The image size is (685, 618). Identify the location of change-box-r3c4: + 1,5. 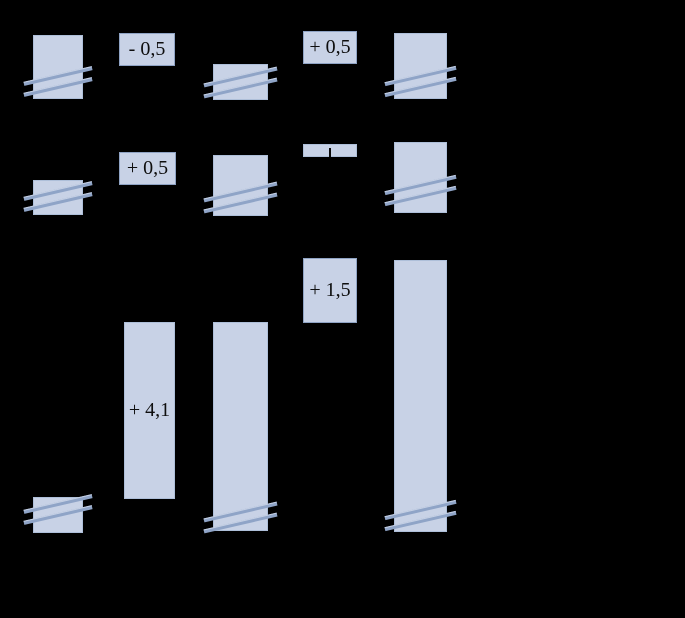
(330, 290).